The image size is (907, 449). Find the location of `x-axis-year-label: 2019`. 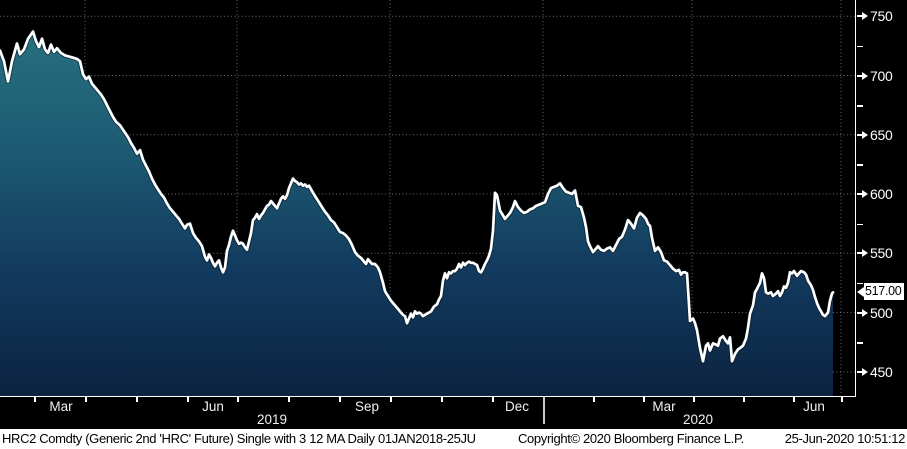

x-axis-year-label: 2019 is located at coordinates (272, 419).